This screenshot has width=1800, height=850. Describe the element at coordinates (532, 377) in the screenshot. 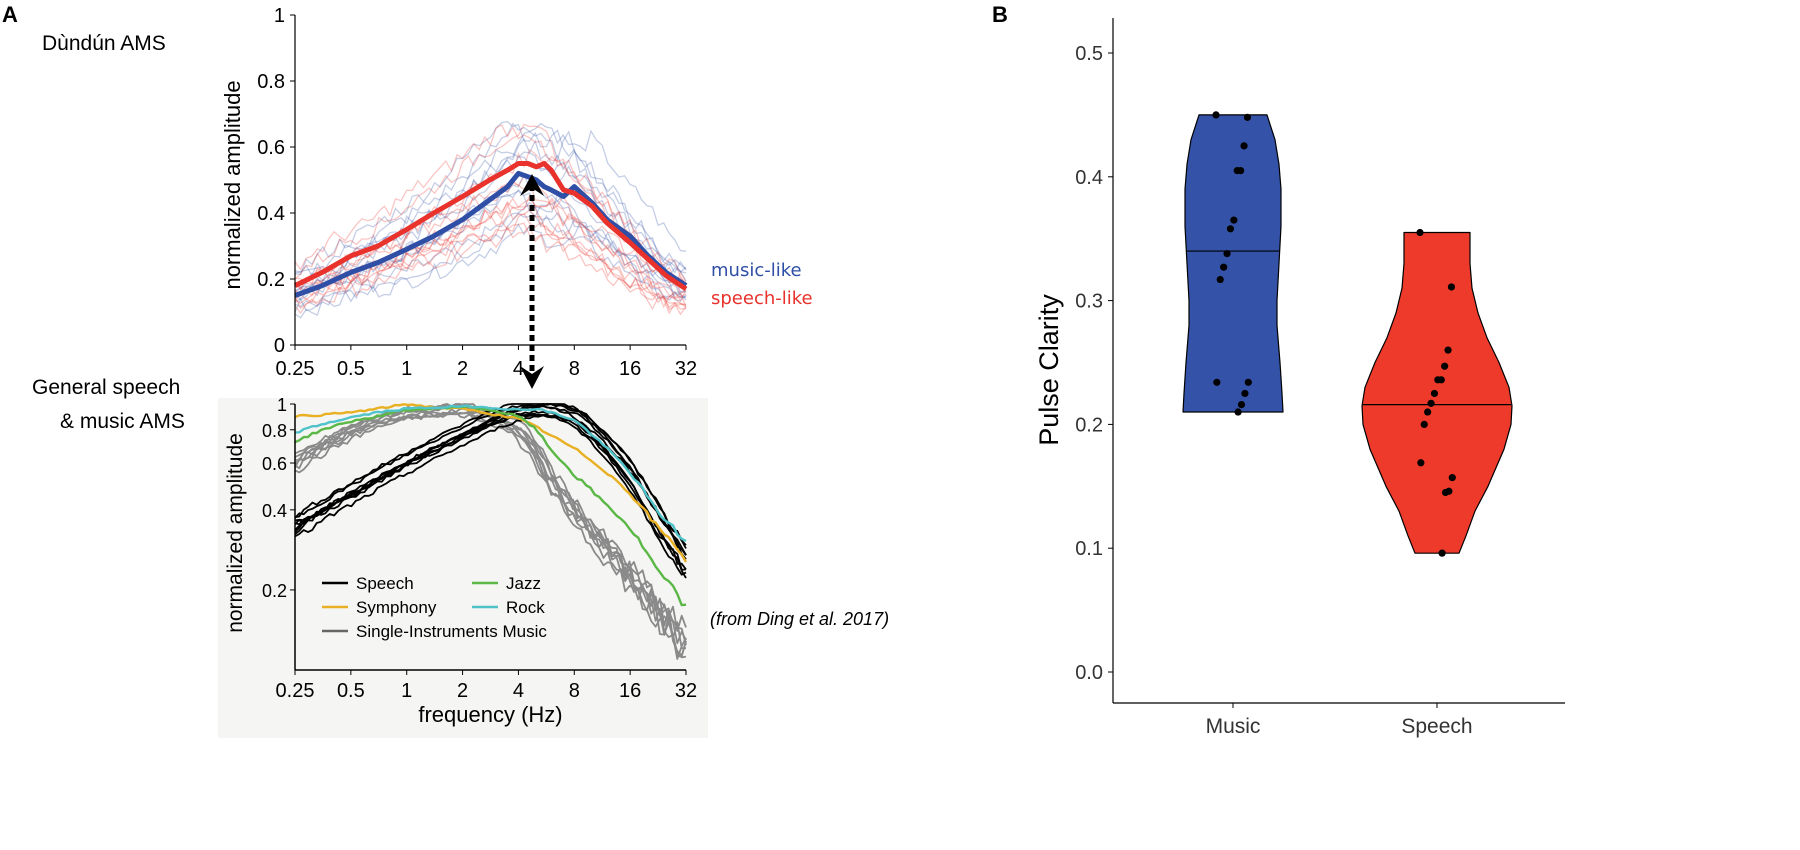

I see `arrow-head-down` at that location.